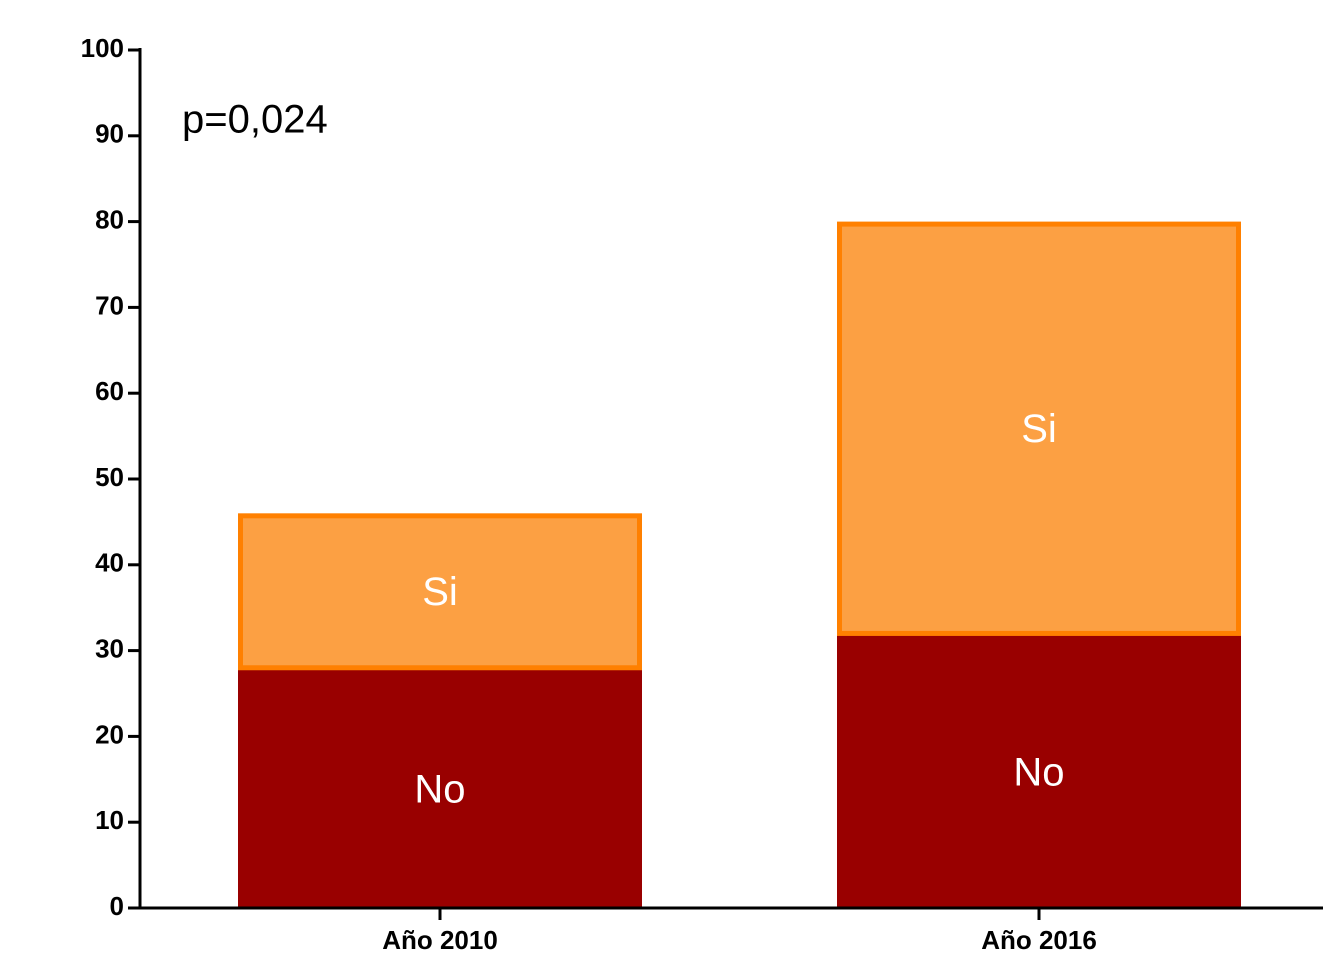 This screenshot has width=1323, height=954. I want to click on y-tick-label: 60, so click(109, 391).